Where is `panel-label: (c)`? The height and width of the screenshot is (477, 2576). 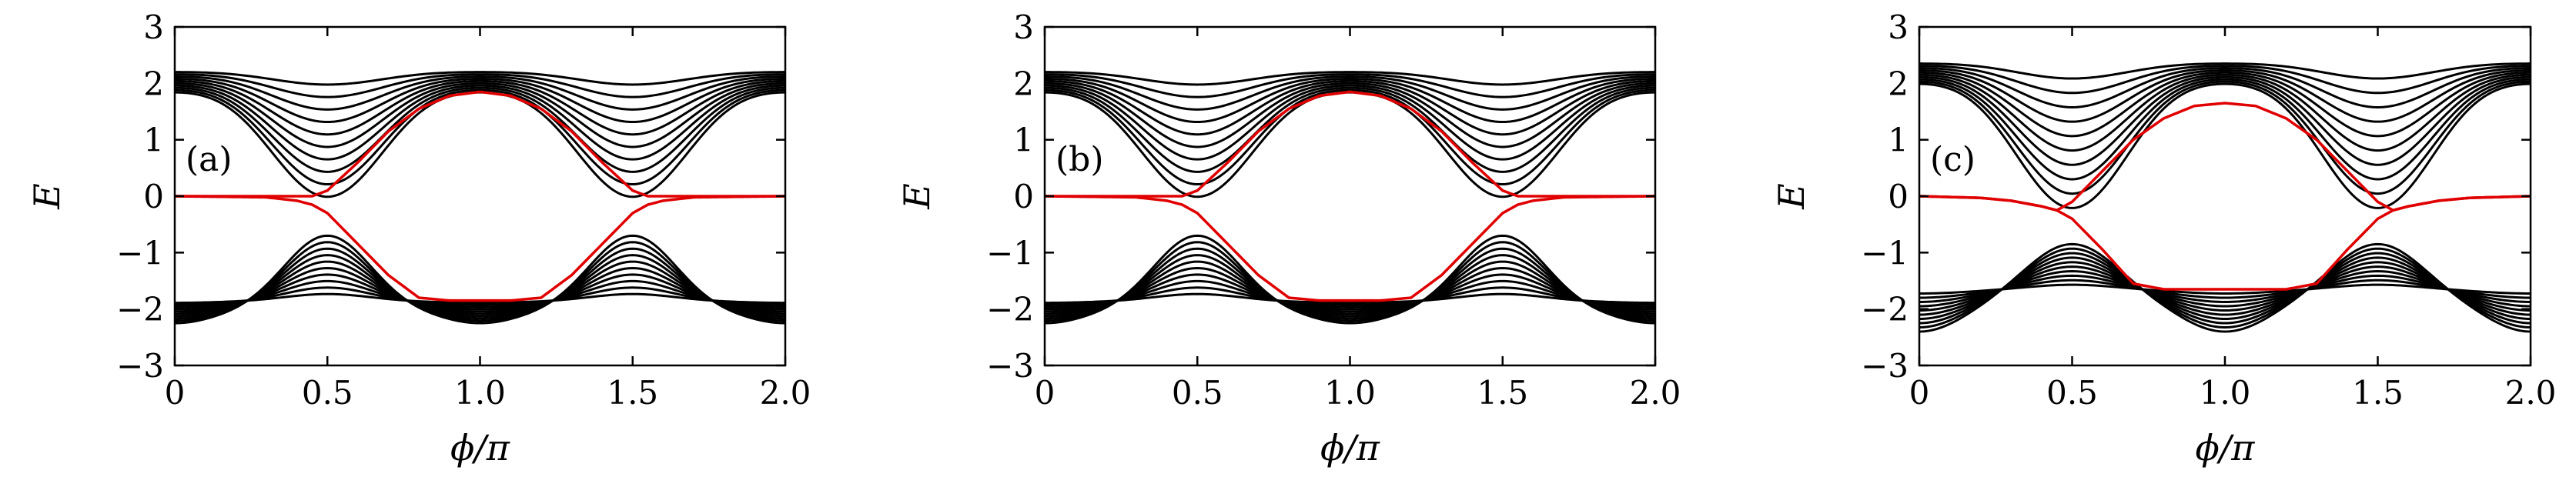
panel-label: (c) is located at coordinates (1953, 160).